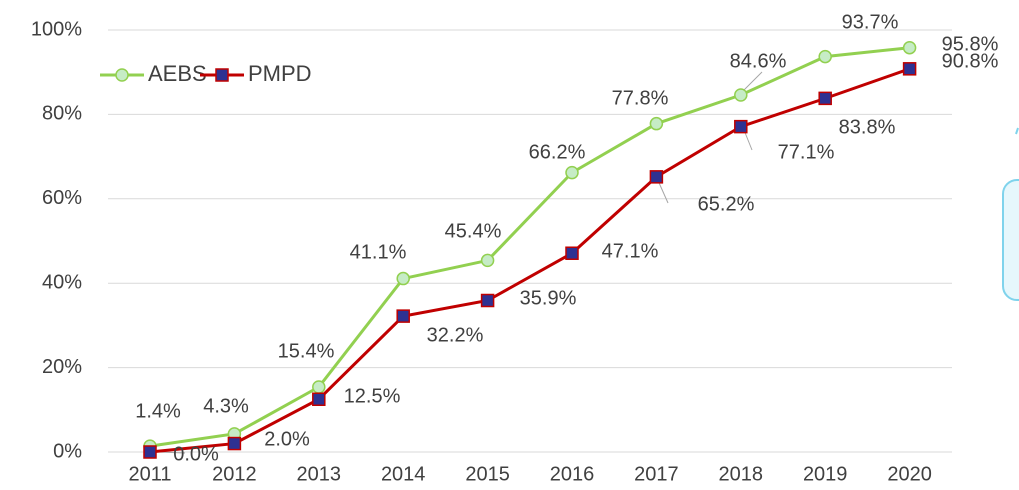 Image resolution: width=1019 pixels, height=490 pixels. Describe the element at coordinates (234, 474) in the screenshot. I see `x-tick-label: 2012` at that location.